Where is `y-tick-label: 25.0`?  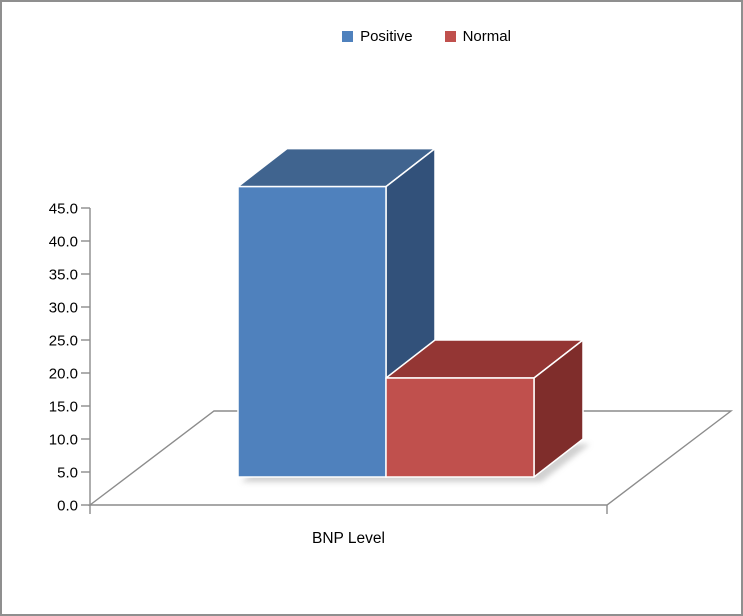
y-tick-label: 25.0 is located at coordinates (63, 341).